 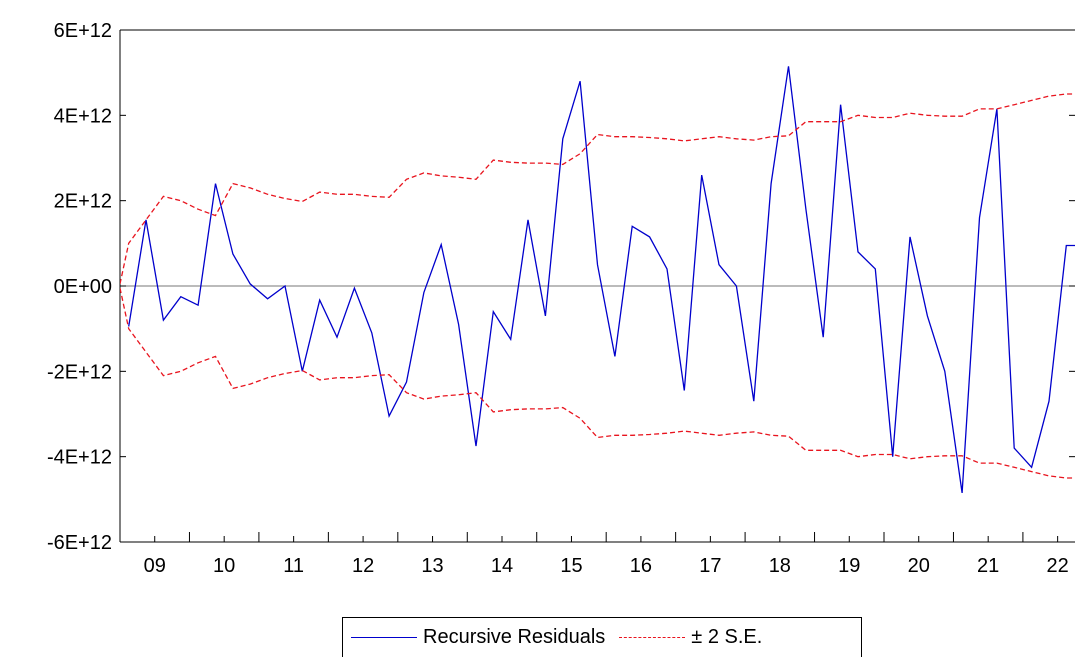 I want to click on y-tick-label: 2E+12, so click(x=83, y=202).